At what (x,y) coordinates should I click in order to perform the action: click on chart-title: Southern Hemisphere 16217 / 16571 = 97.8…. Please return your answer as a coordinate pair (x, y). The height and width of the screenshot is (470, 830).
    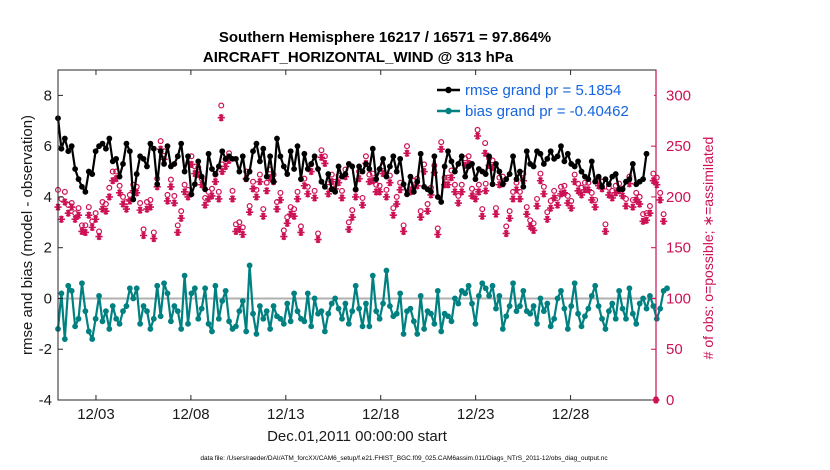
    Looking at the image, I should click on (385, 37).